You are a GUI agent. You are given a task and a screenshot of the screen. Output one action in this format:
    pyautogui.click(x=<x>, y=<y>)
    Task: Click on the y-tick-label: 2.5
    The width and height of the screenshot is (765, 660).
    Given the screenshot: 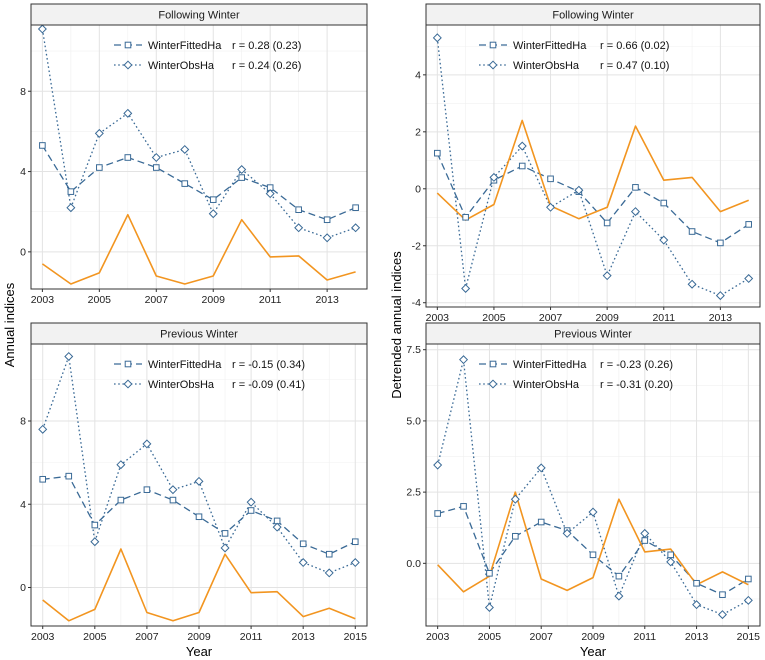 What is the action you would take?
    pyautogui.click(x=413, y=493)
    